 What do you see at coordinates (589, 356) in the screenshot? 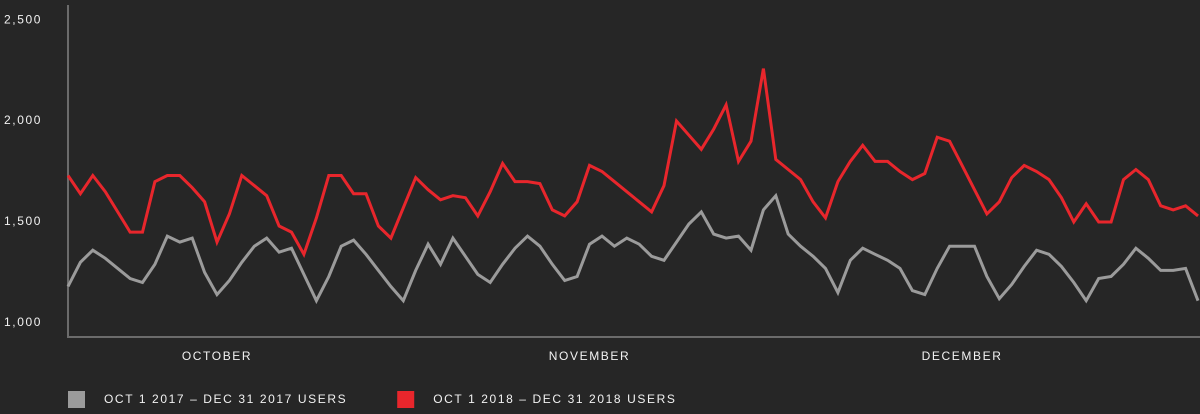
I see `x-tick-label: NOVEMBER` at bounding box center [589, 356].